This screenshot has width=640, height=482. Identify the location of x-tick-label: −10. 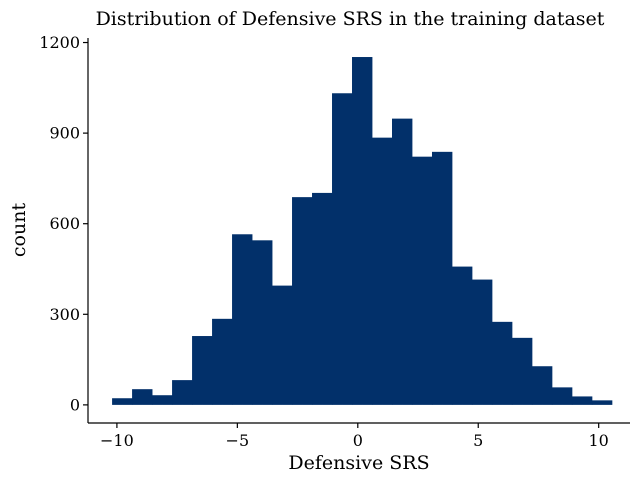
(117, 440).